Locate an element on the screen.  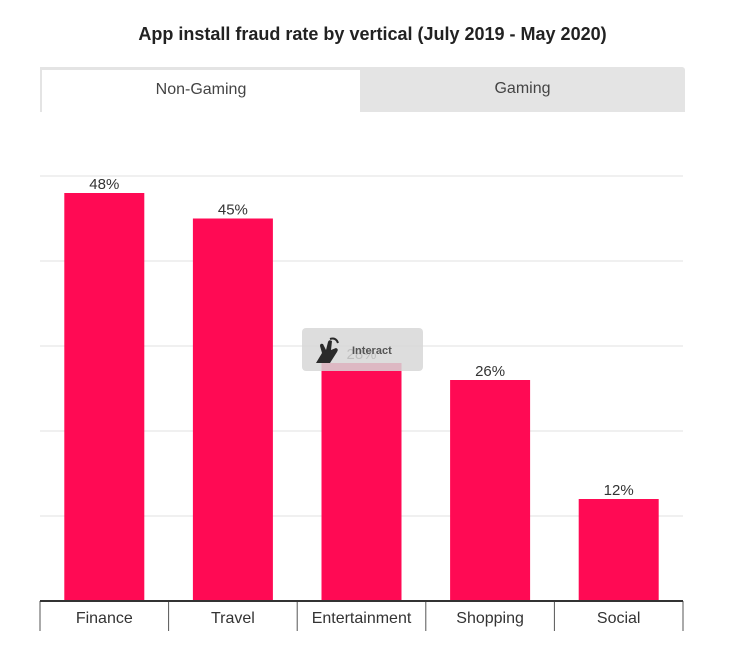
x-tick-label: Finance is located at coordinates (104, 618).